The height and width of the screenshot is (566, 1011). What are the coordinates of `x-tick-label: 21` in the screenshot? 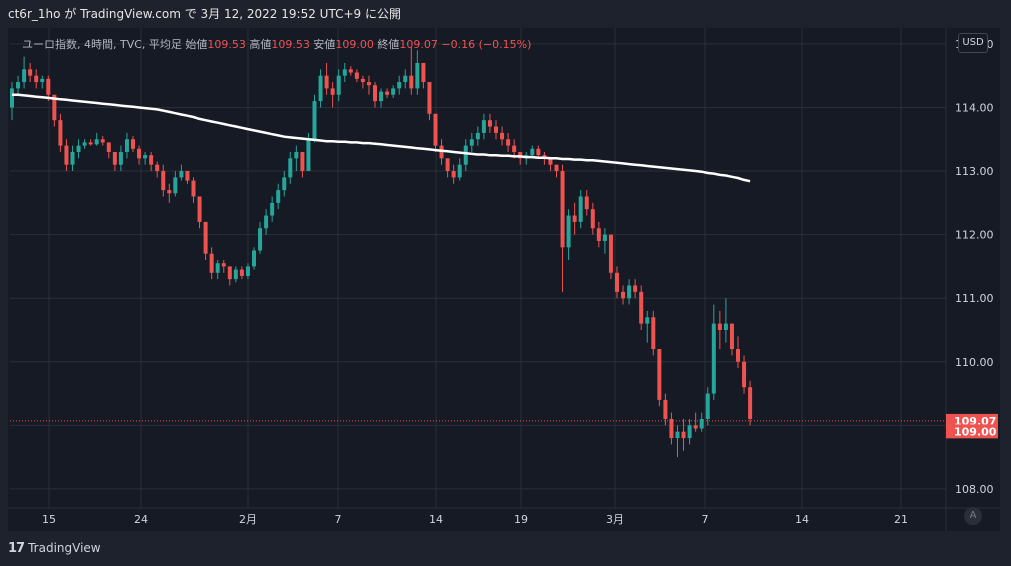 It's located at (901, 519).